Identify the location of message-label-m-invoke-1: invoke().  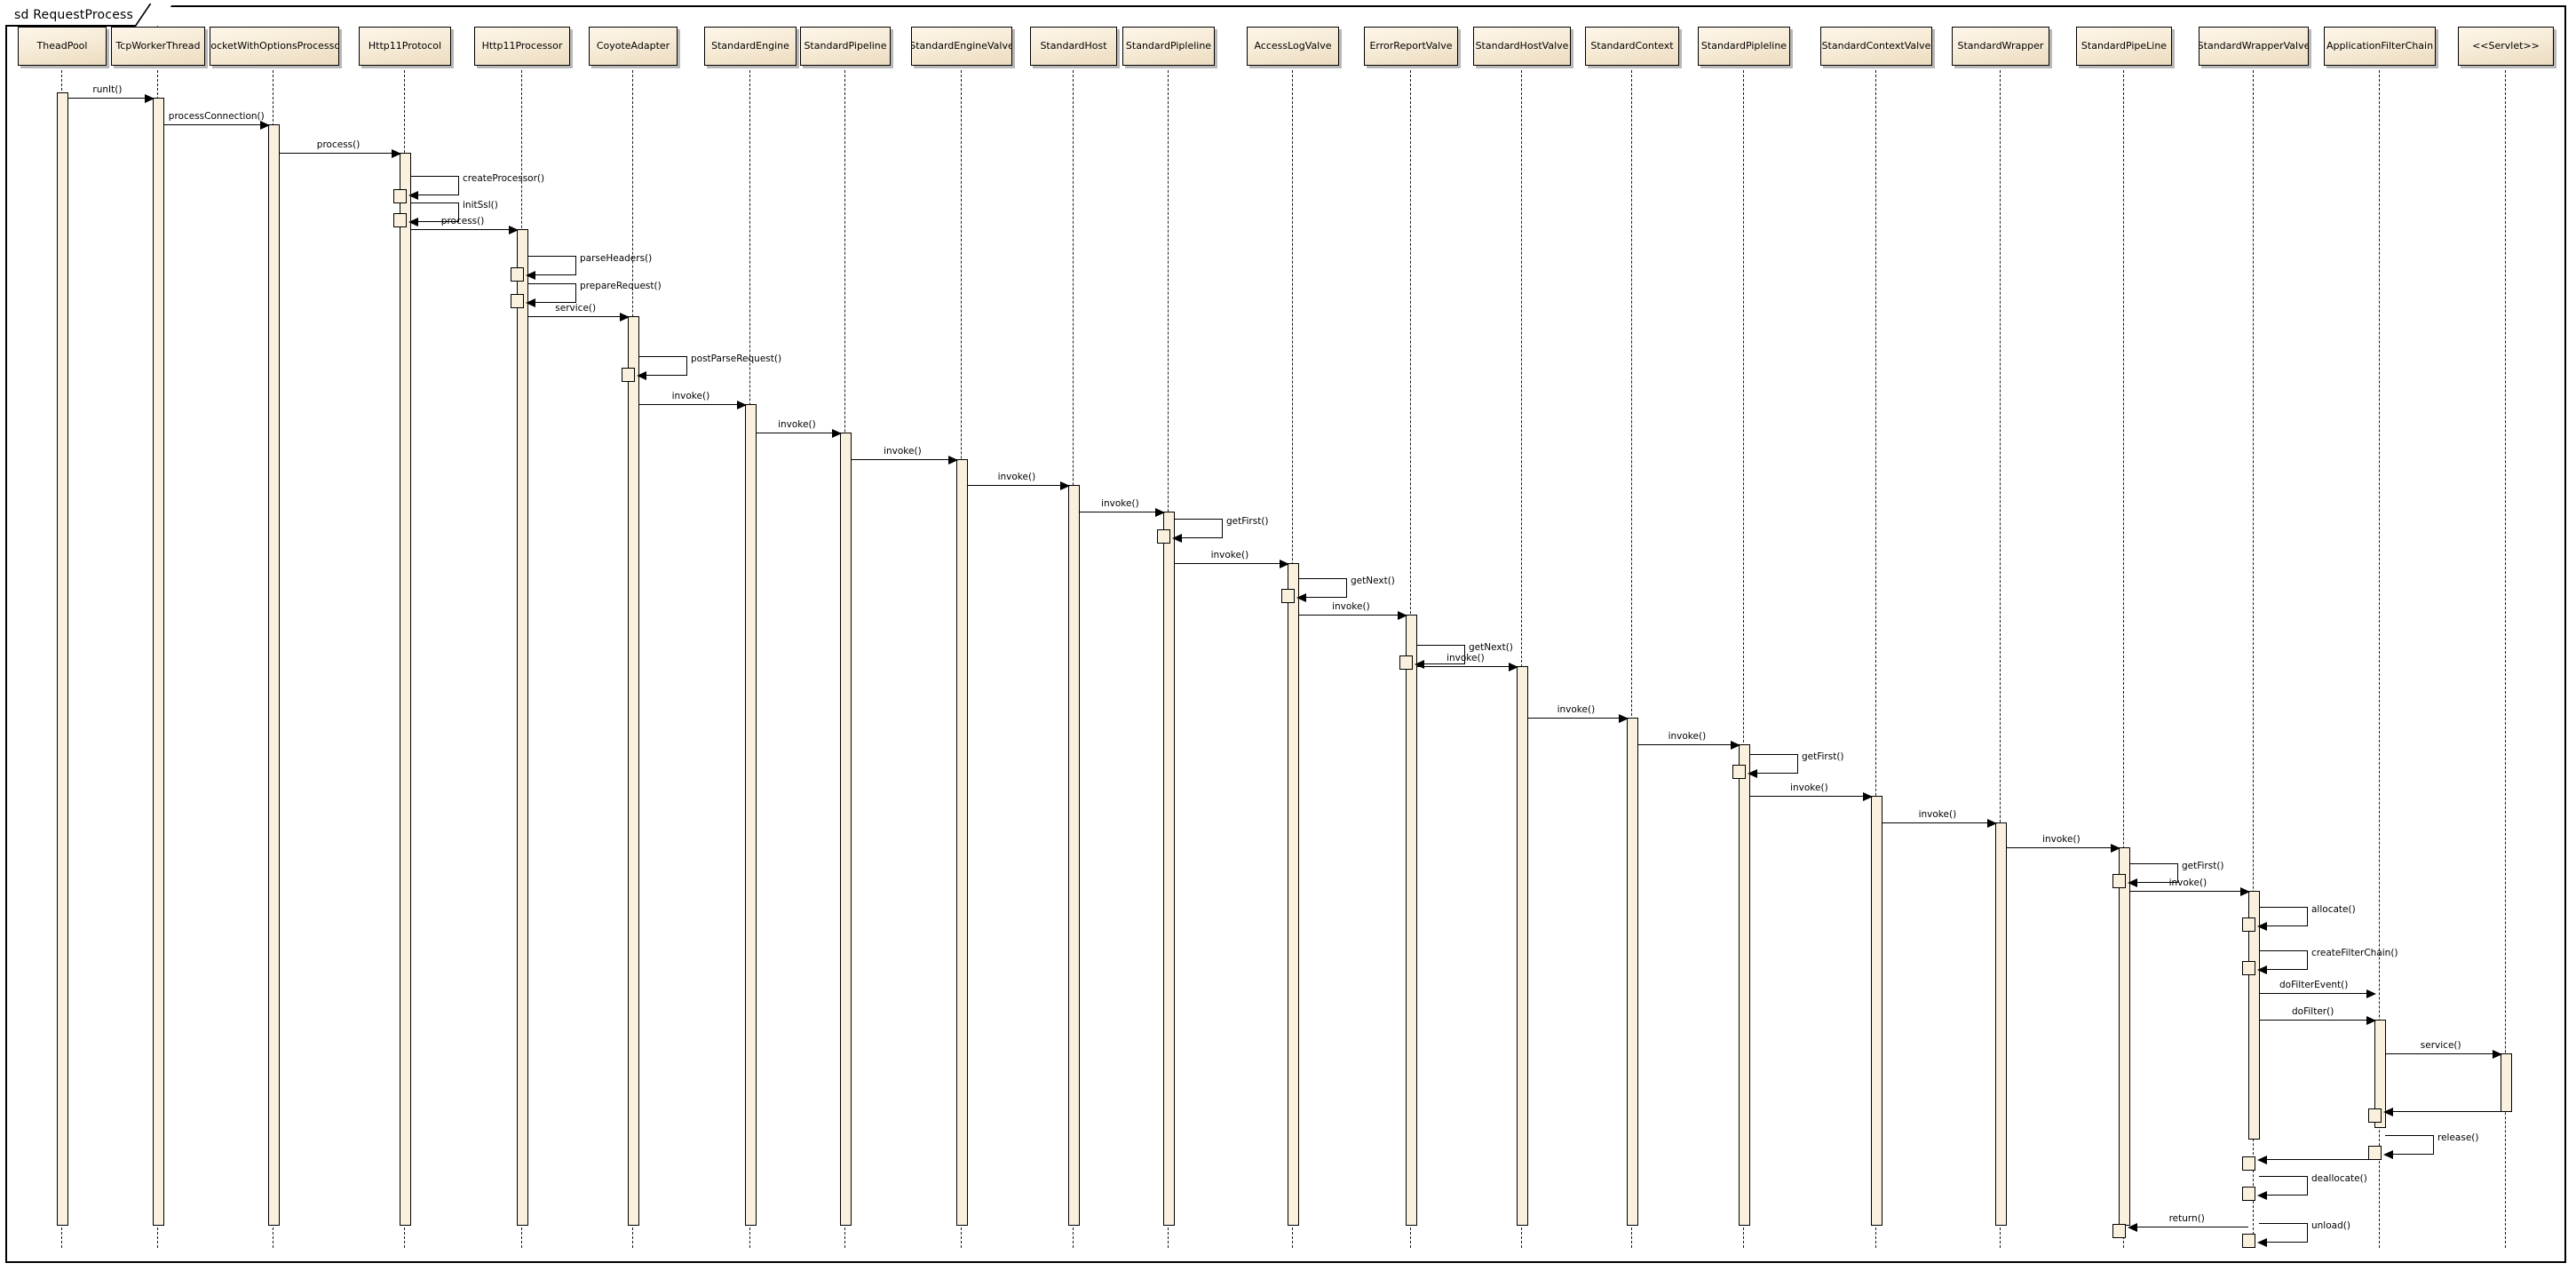
(691, 396).